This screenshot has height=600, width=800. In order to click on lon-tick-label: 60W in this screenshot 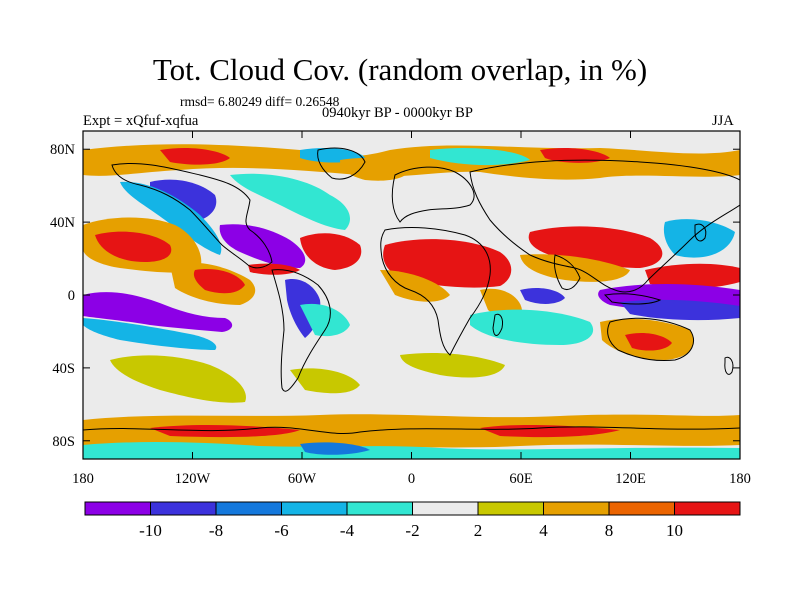, I will do `click(302, 479)`.